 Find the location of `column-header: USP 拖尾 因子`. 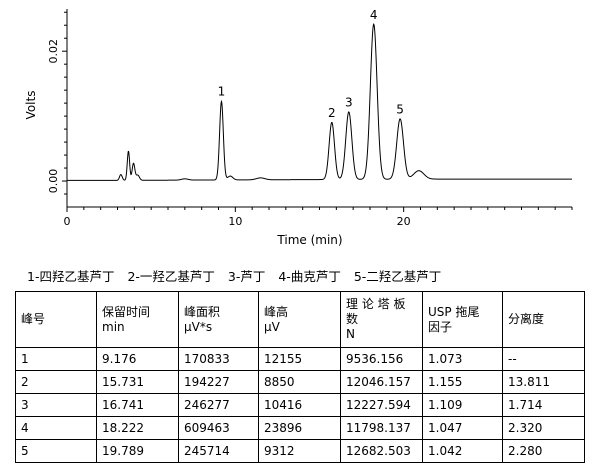

column-header: USP 拖尾 因子 is located at coordinates (462, 319).